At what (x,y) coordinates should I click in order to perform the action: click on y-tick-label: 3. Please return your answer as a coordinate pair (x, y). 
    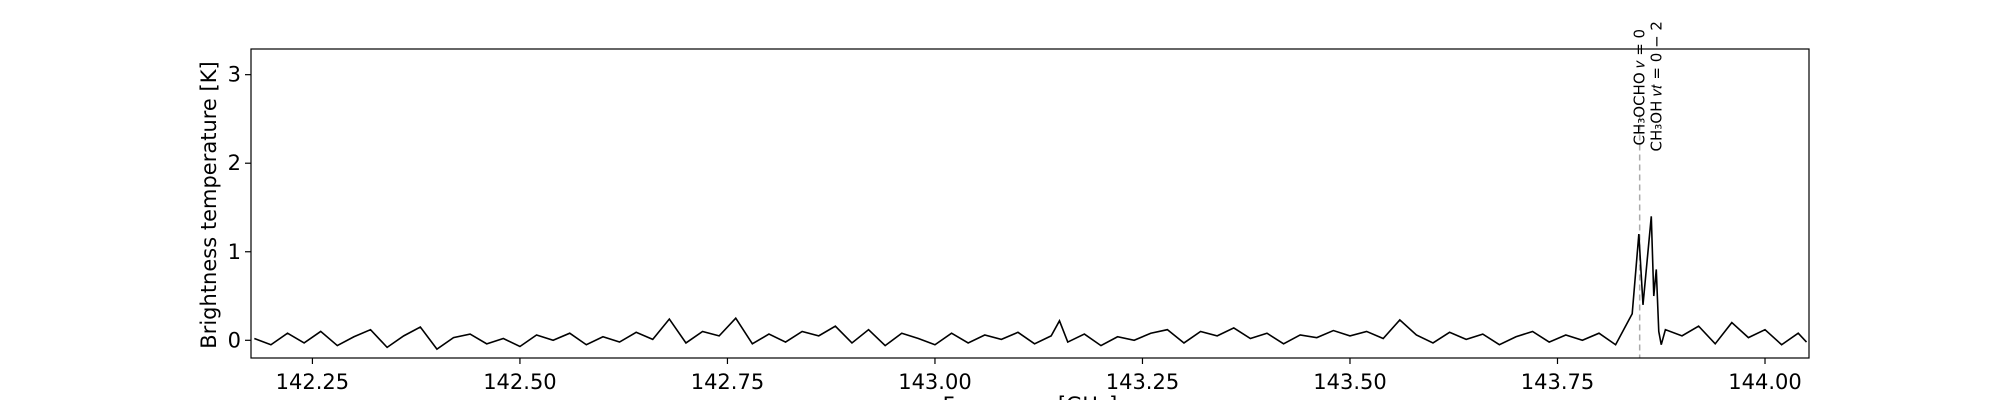
    Looking at the image, I should click on (234, 75).